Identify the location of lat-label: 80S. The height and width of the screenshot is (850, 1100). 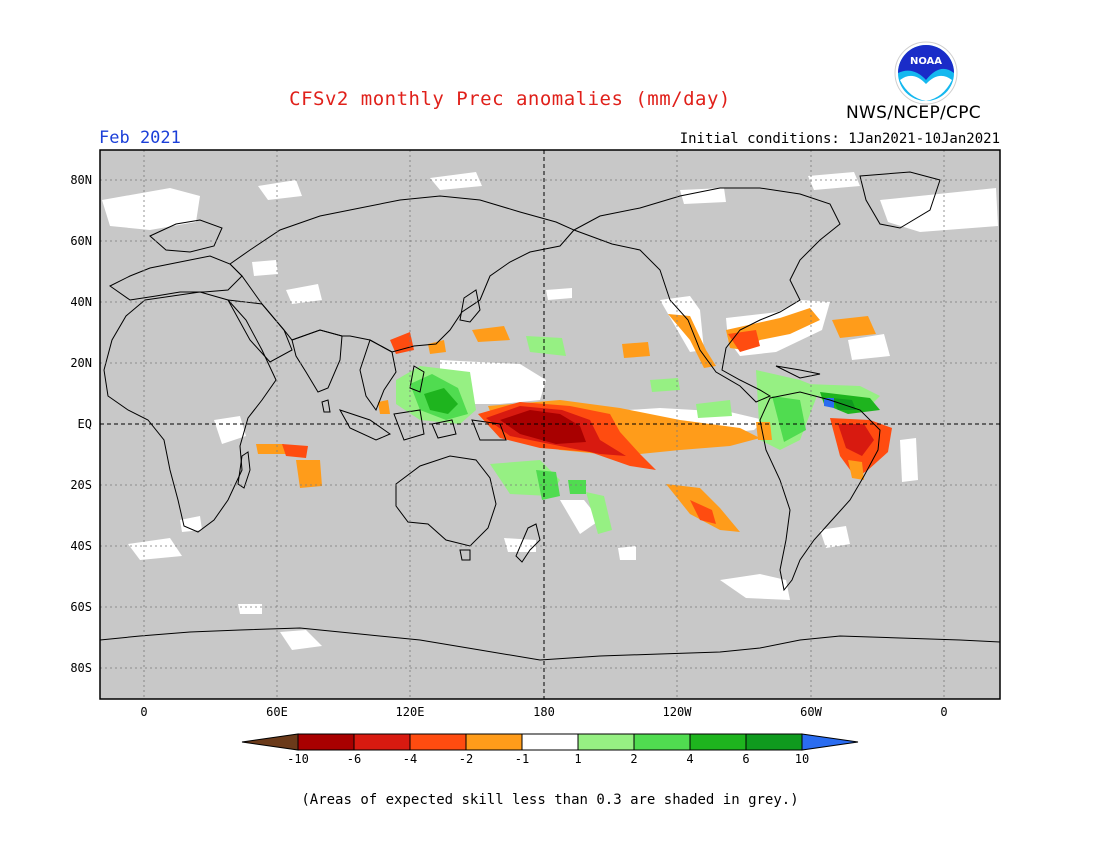
(81, 668).